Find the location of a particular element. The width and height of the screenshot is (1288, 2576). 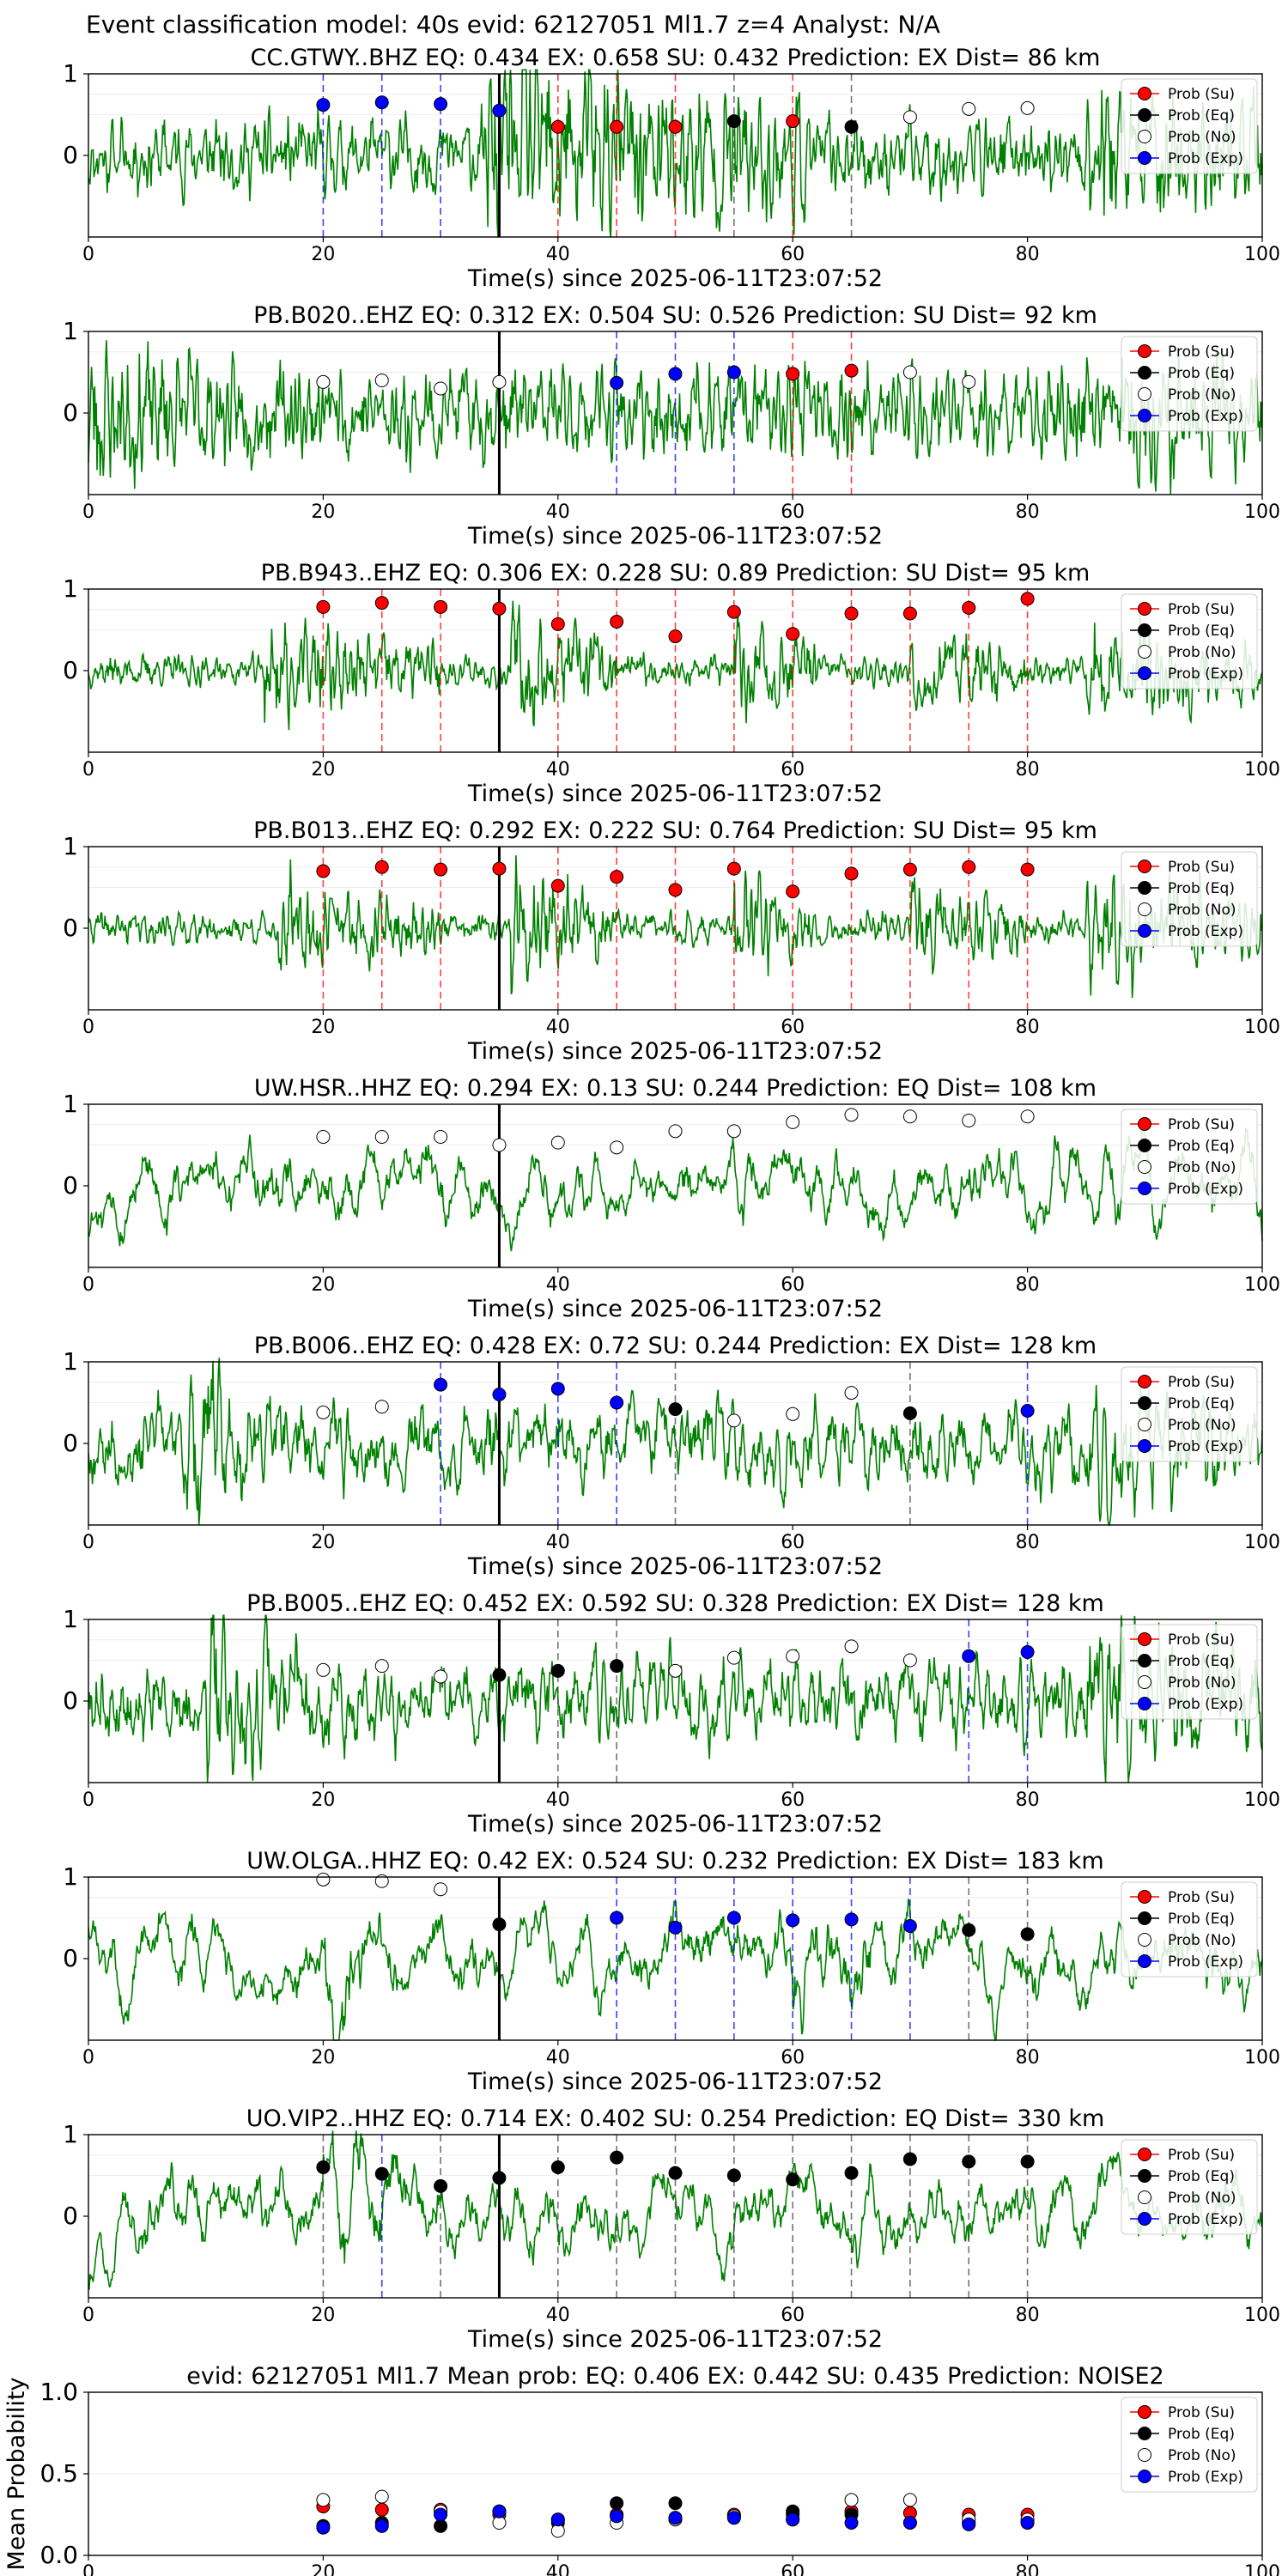

legend-marker-eq is located at coordinates (1144, 1145).